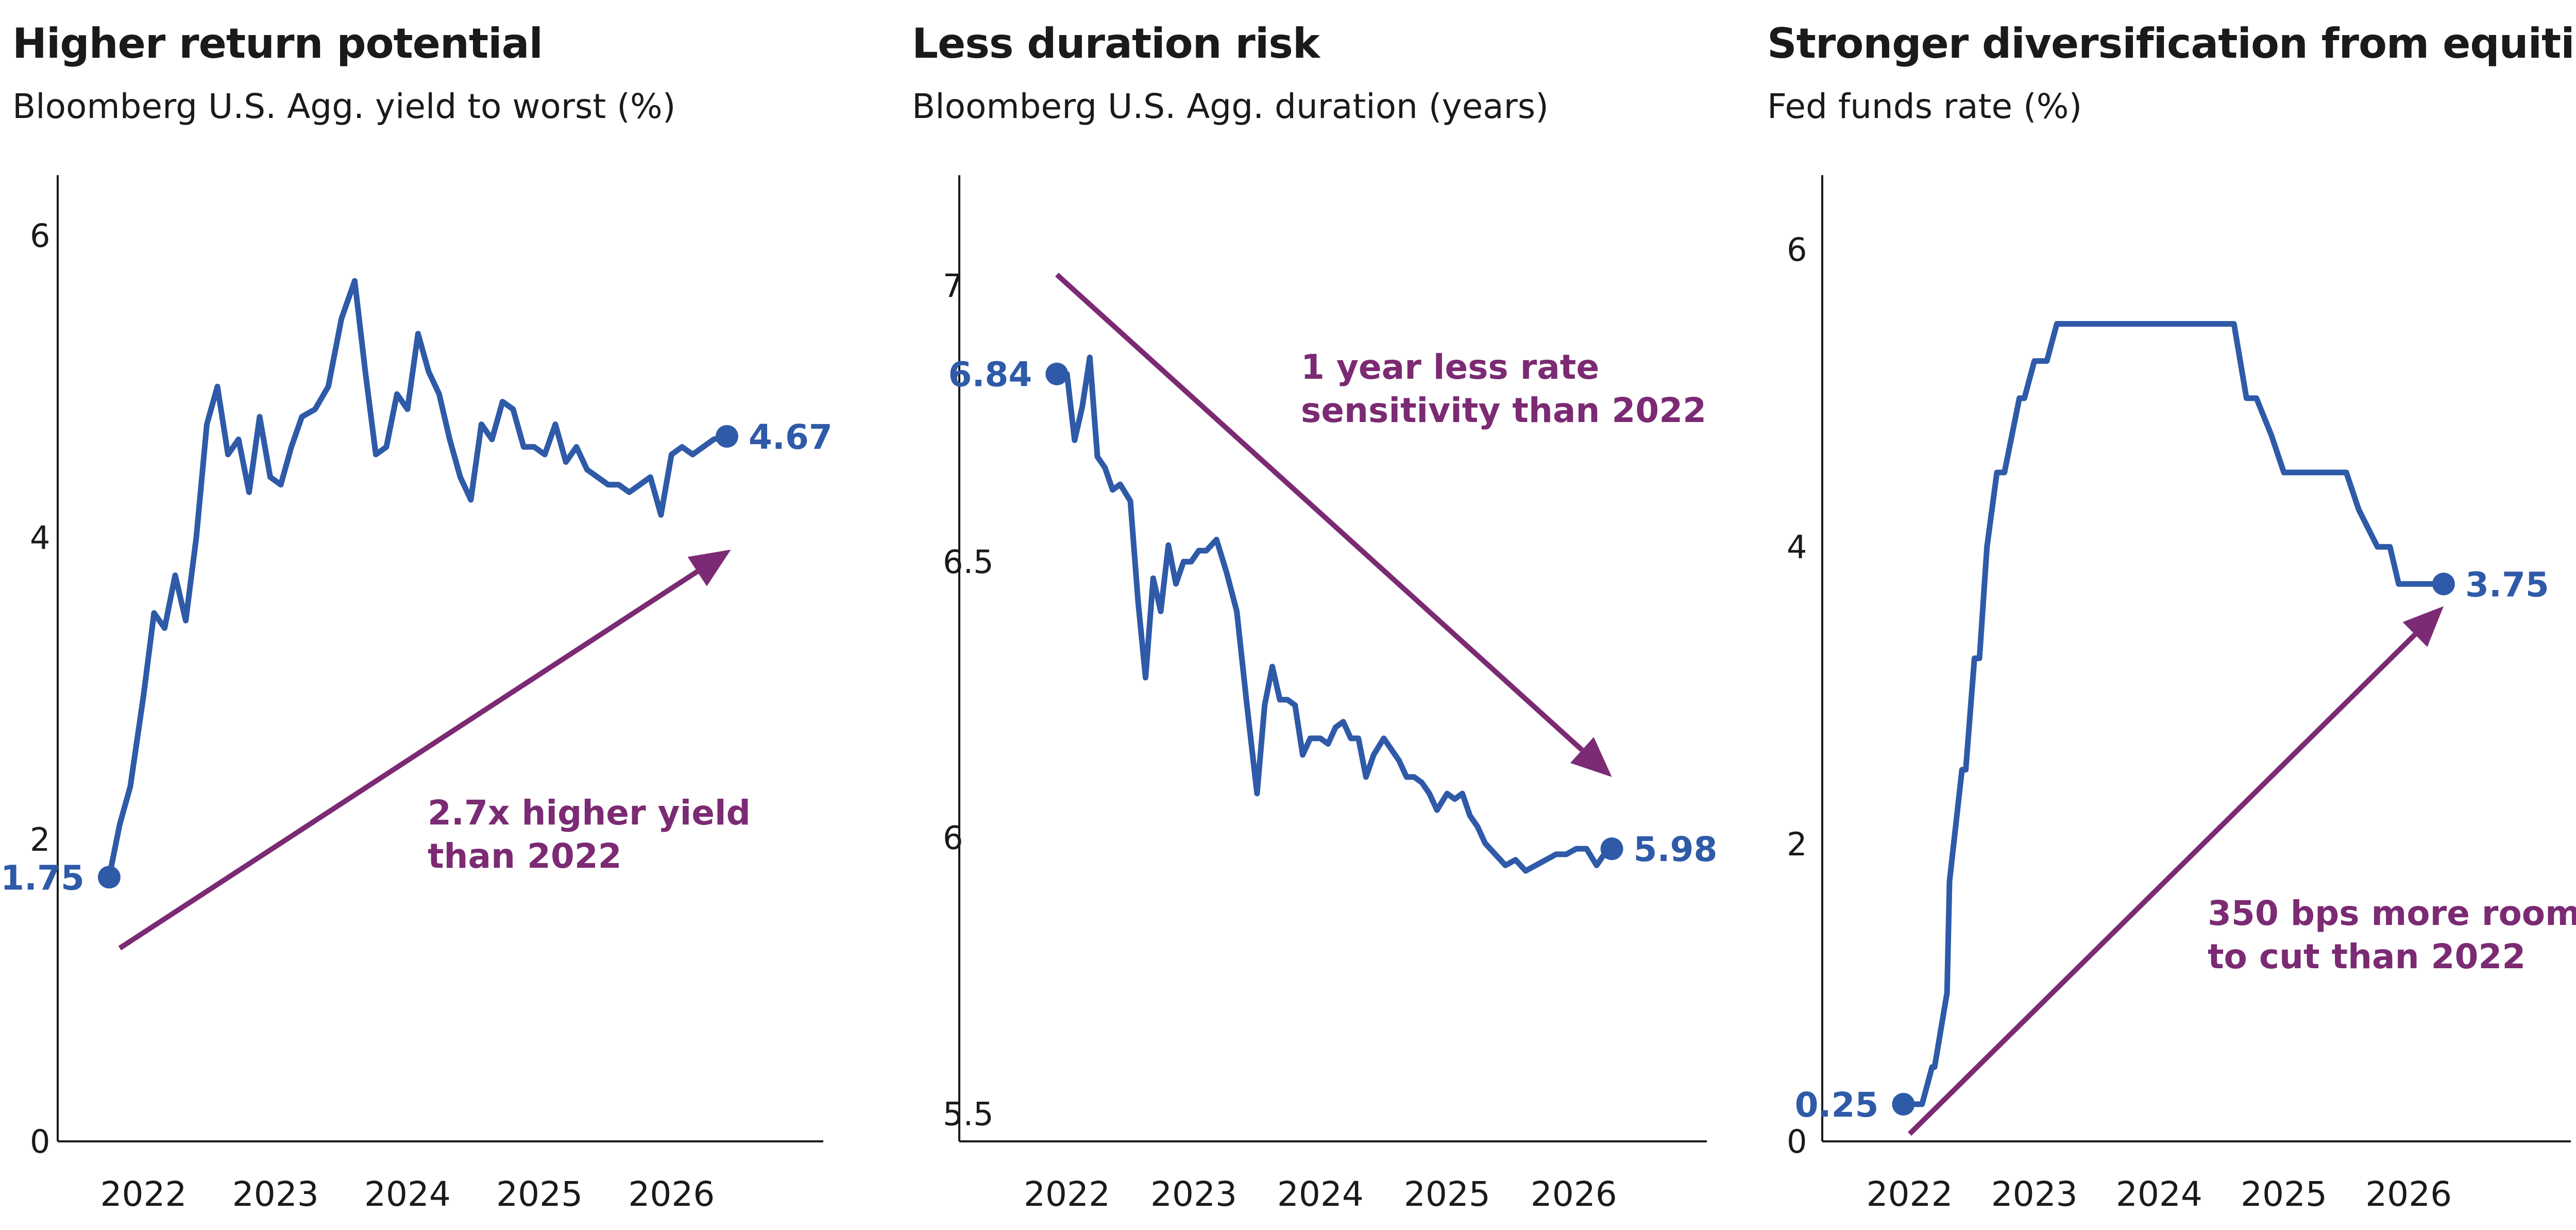 The height and width of the screenshot is (1230, 2576). Describe the element at coordinates (791, 437) in the screenshot. I see `data-label: 4.67` at that location.